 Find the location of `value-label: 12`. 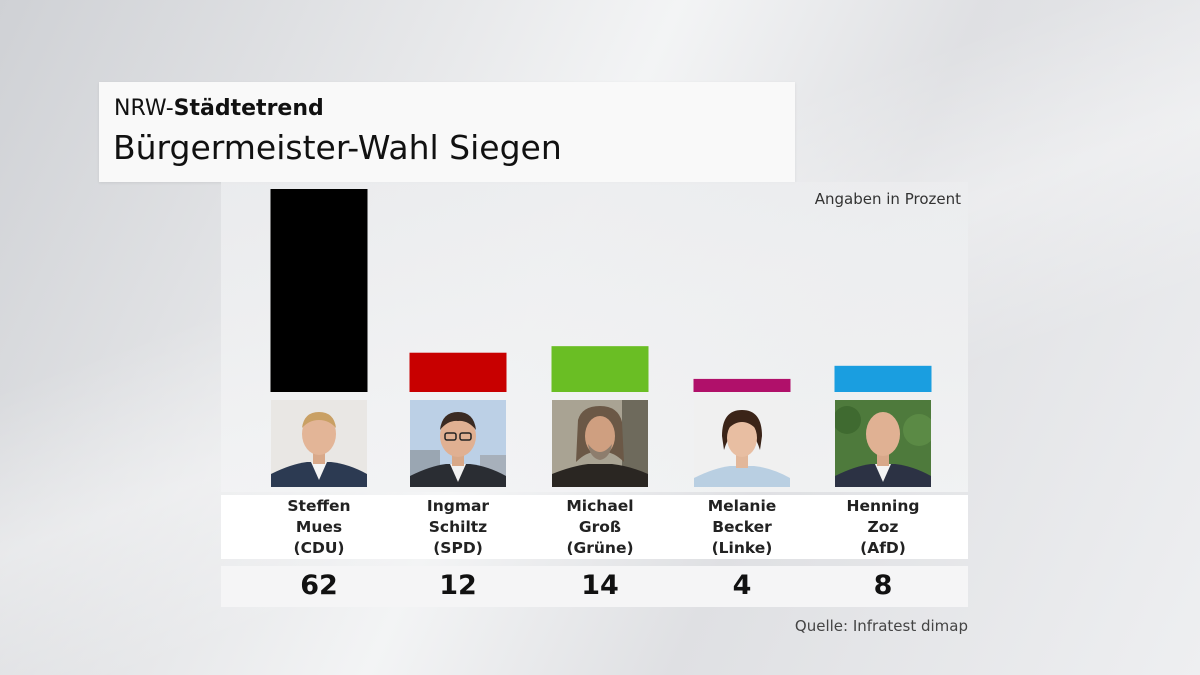

value-label: 12 is located at coordinates (458, 585).